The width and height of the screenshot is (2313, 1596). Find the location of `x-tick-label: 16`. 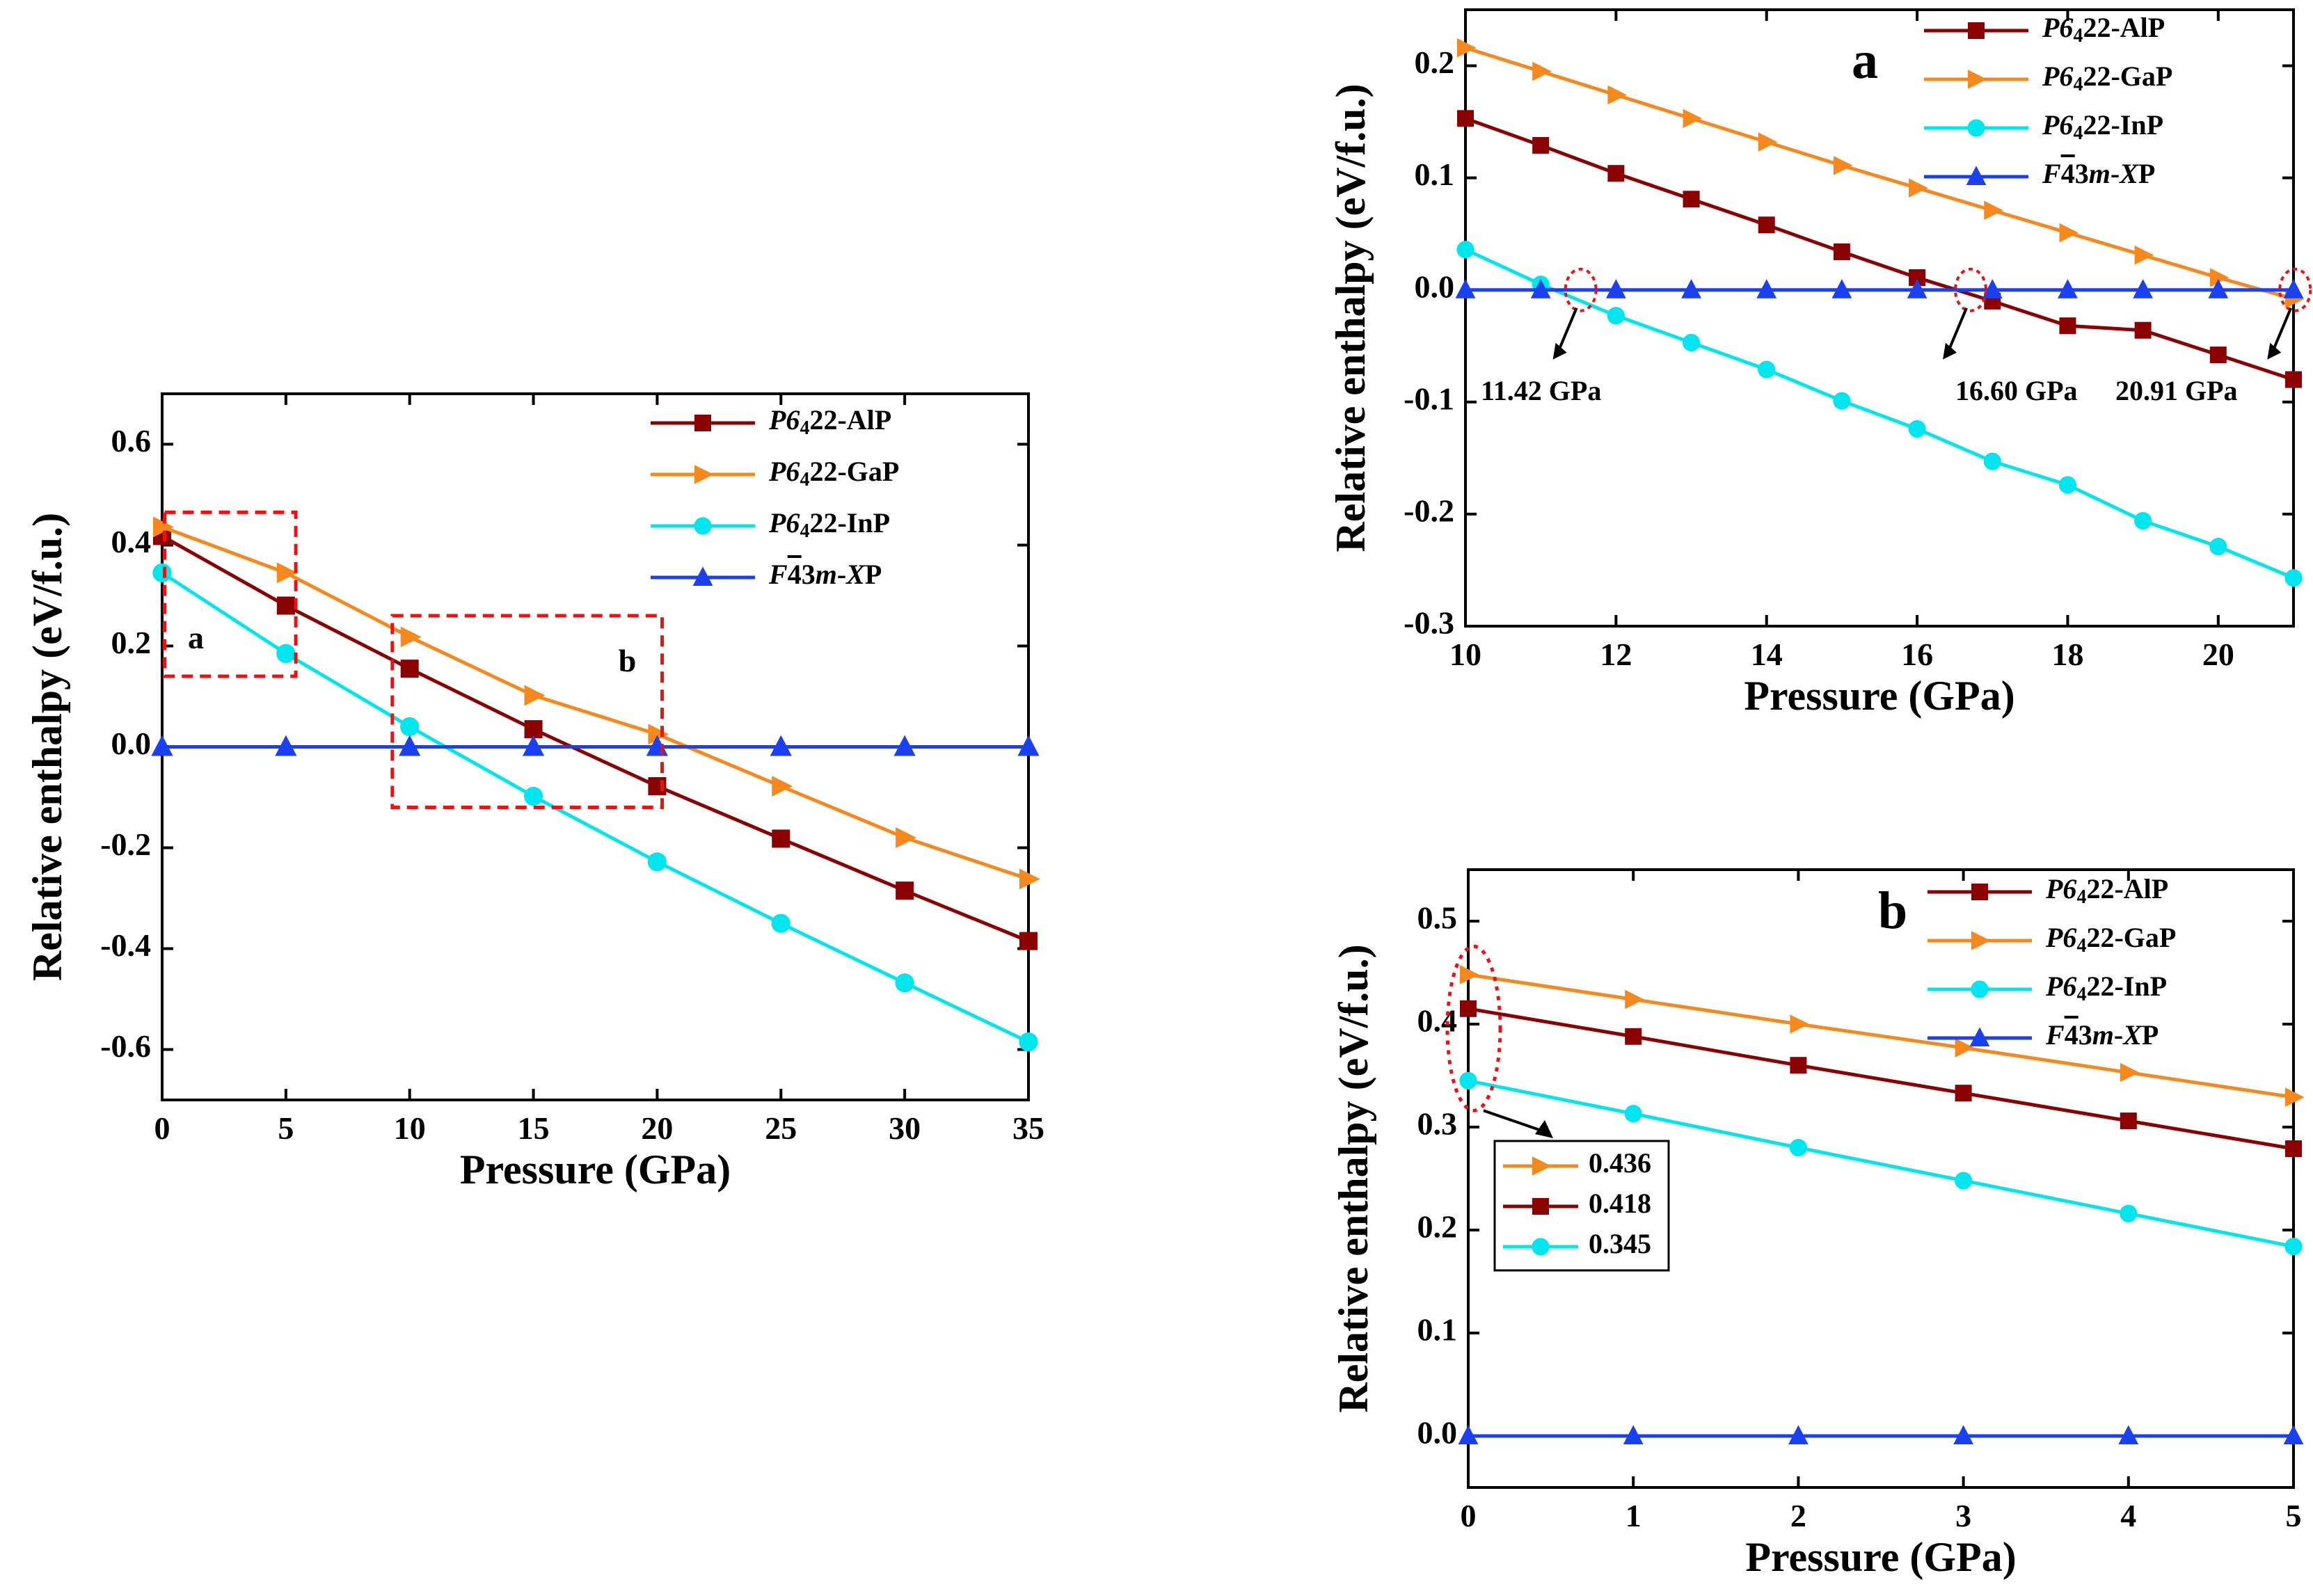

x-tick-label: 16 is located at coordinates (1917, 654).